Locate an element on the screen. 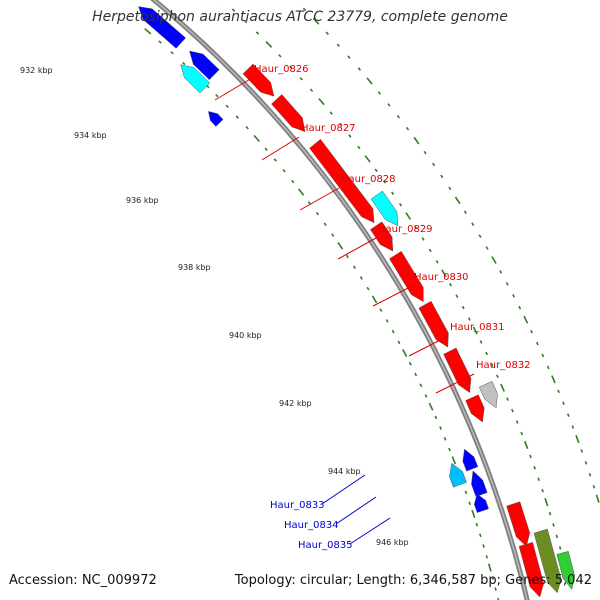  gene-reverse-top is located at coordinates (162, 27).